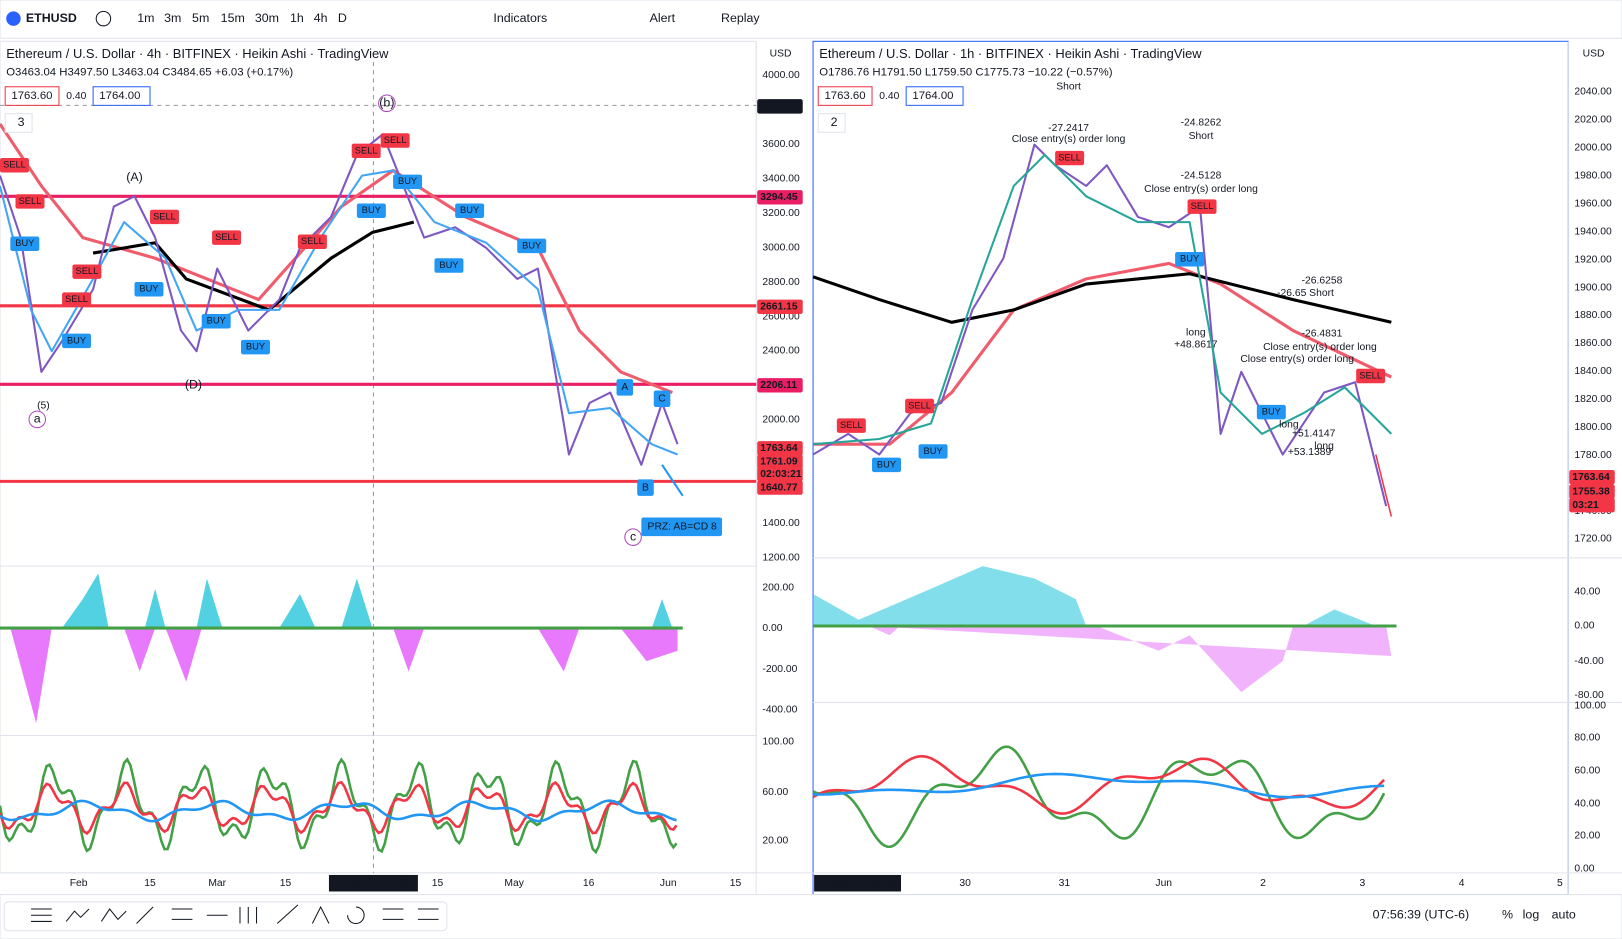  Describe the element at coordinates (1591, 477) in the screenshot. I see `price-tag: 1763.64` at that location.